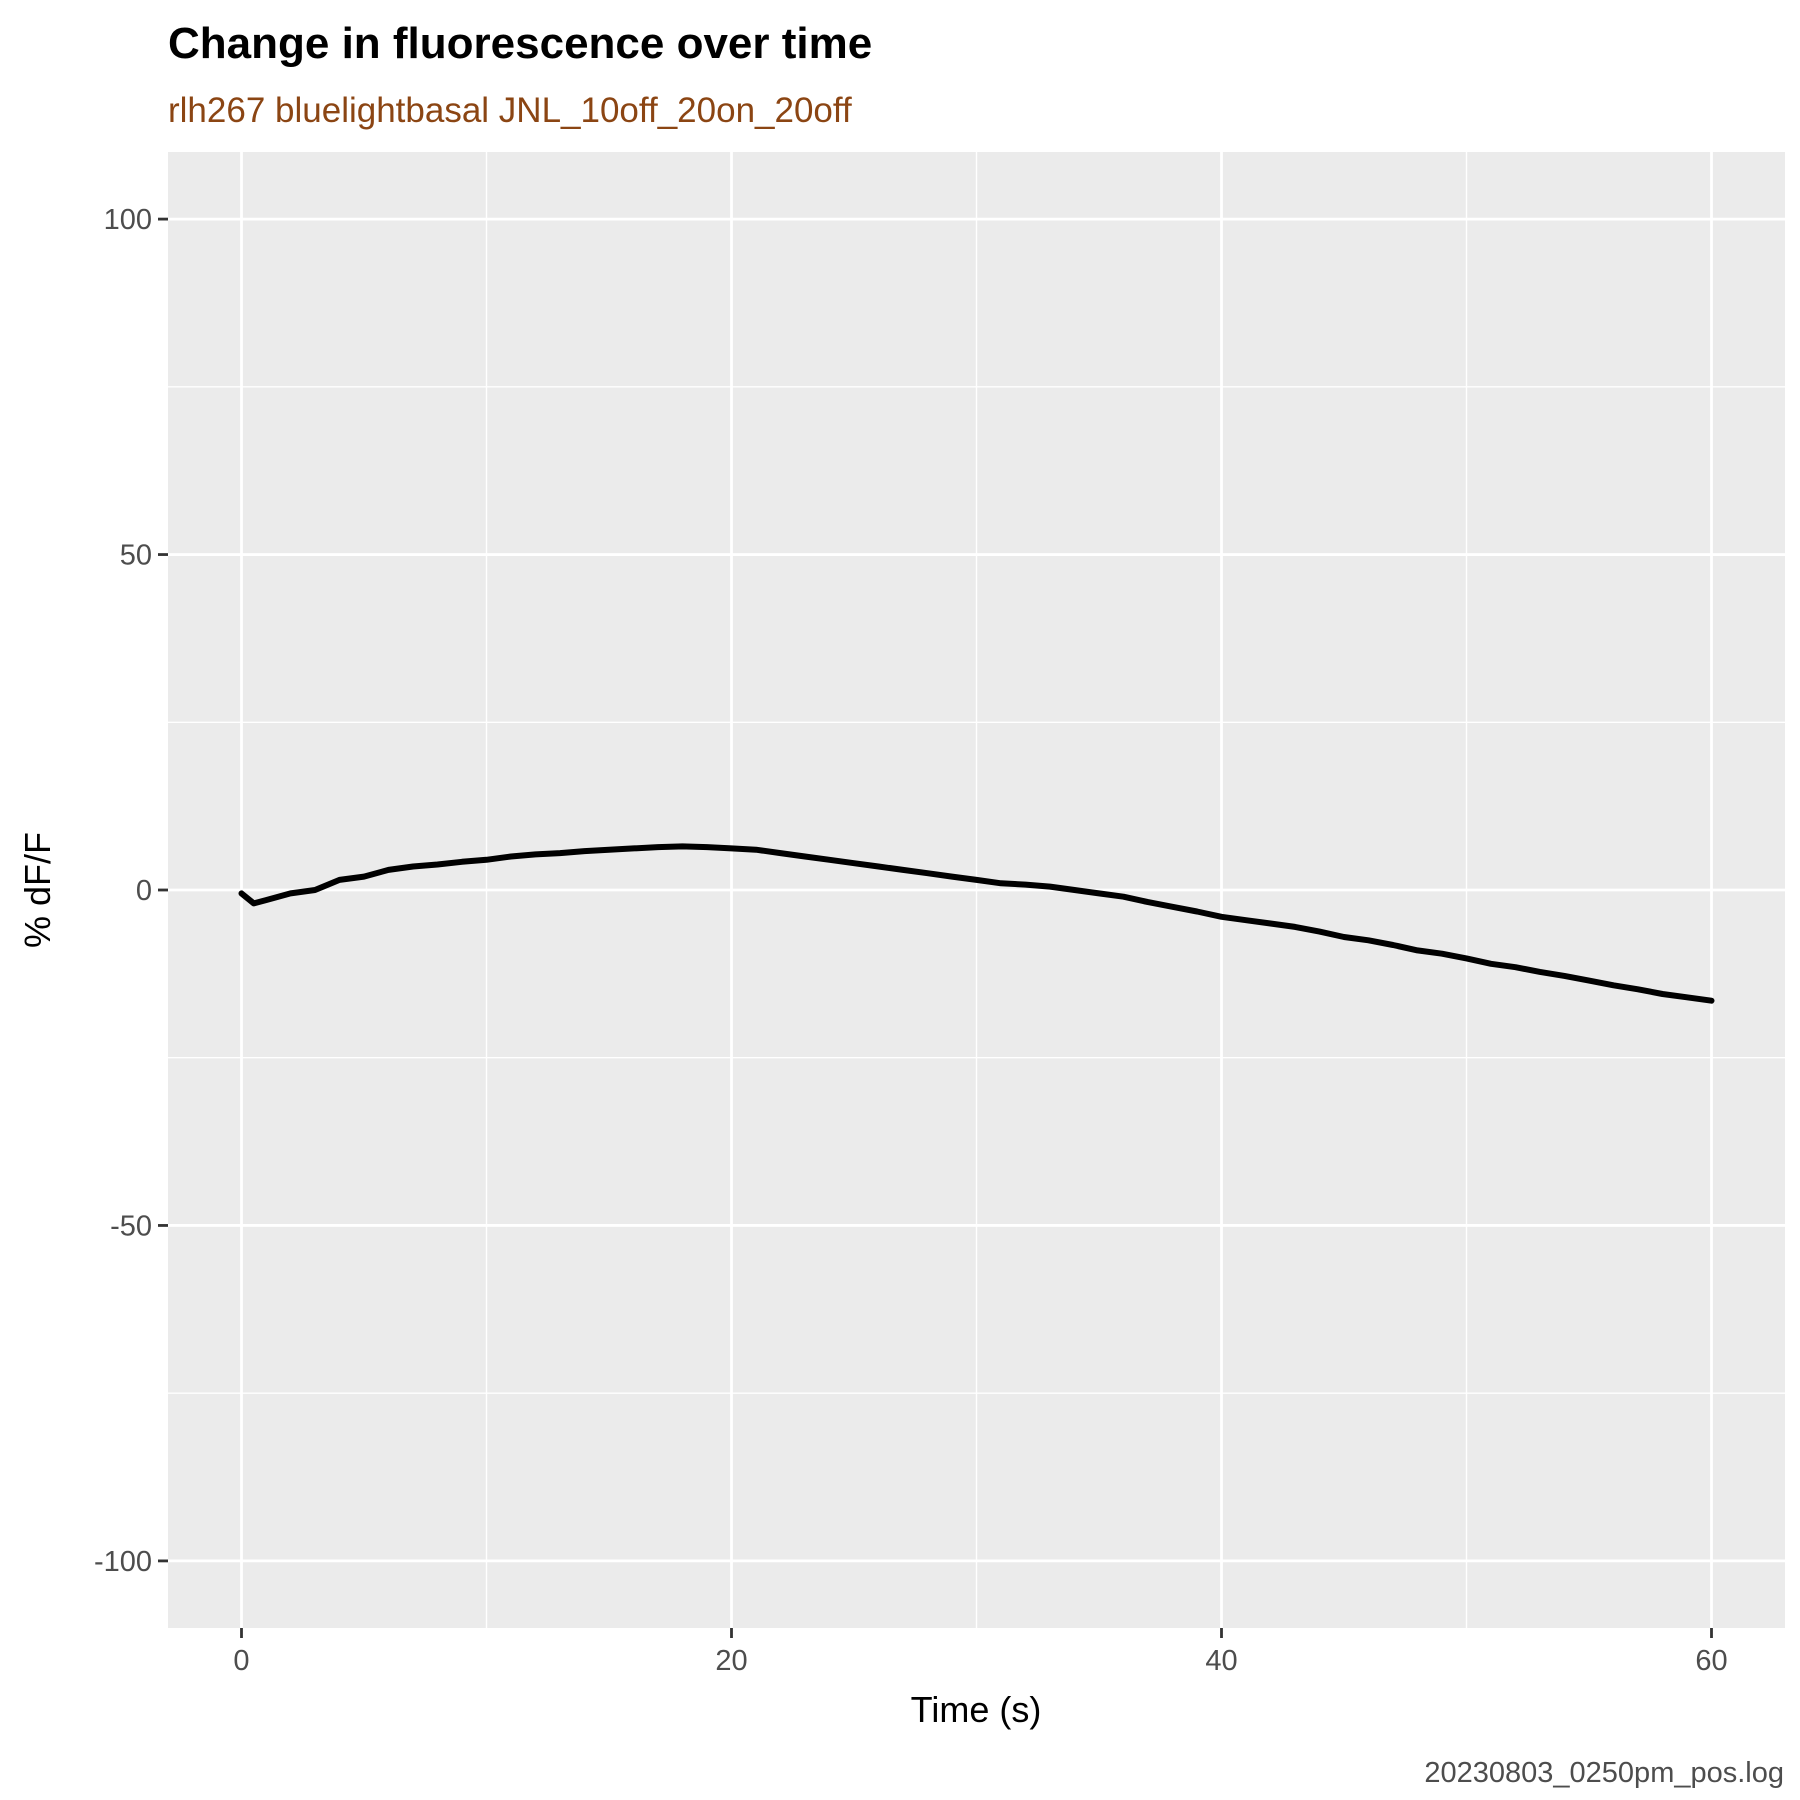 Image resolution: width=1800 pixels, height=1800 pixels. I want to click on x-tick-label: 0, so click(241, 1661).